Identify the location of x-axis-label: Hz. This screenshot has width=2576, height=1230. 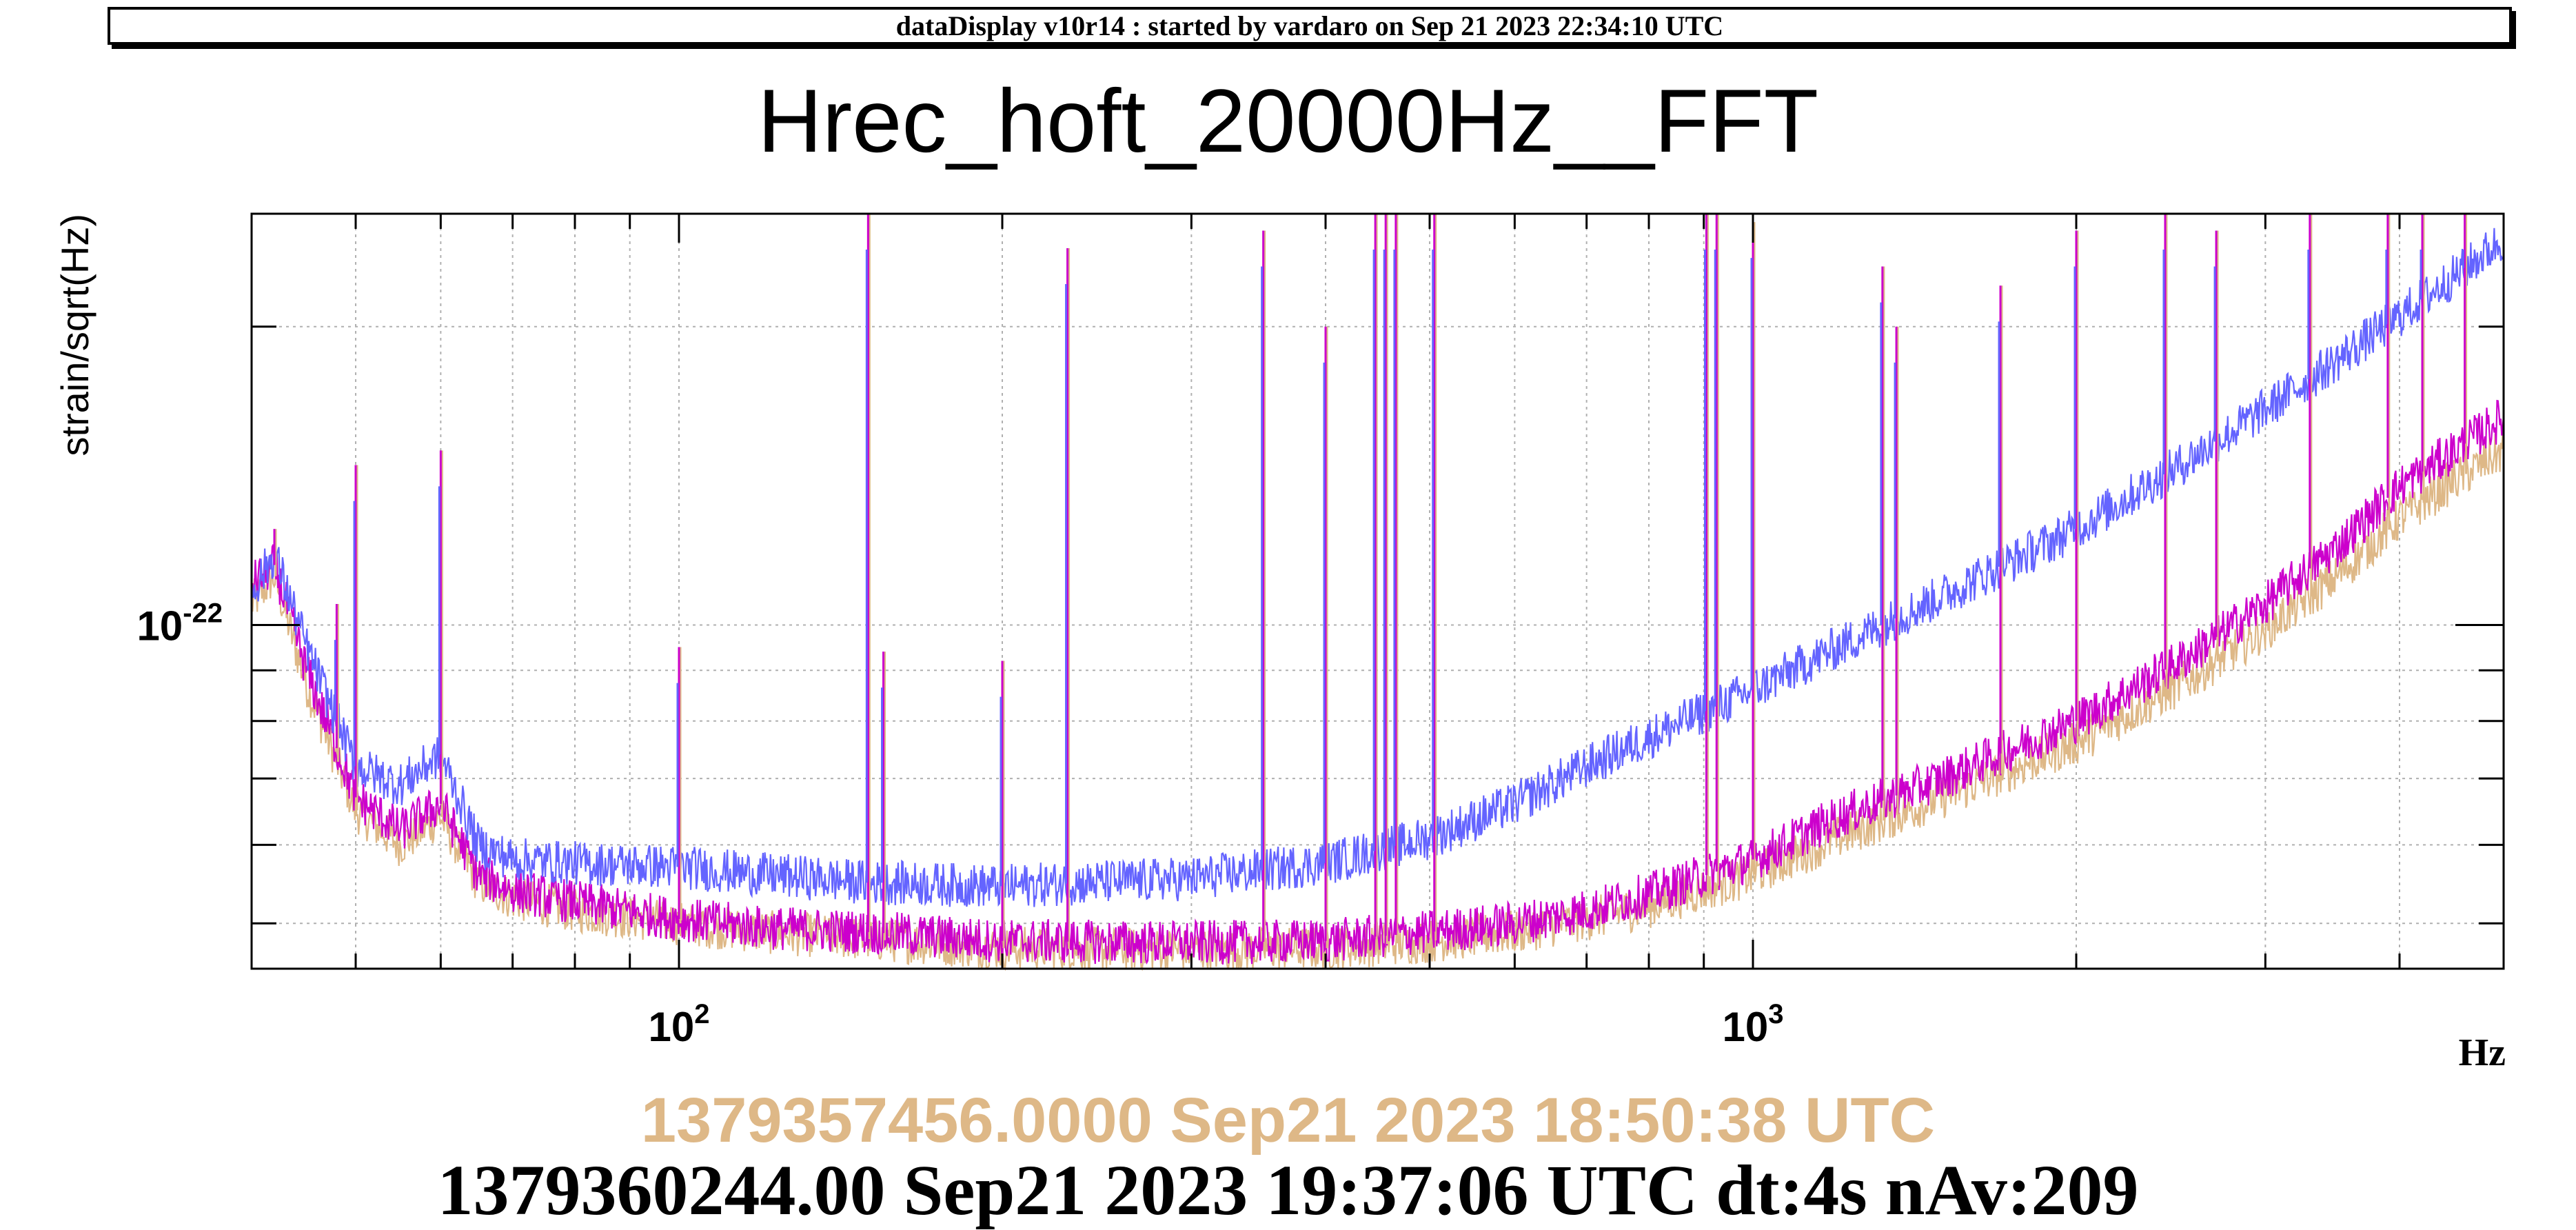
(2482, 1052).